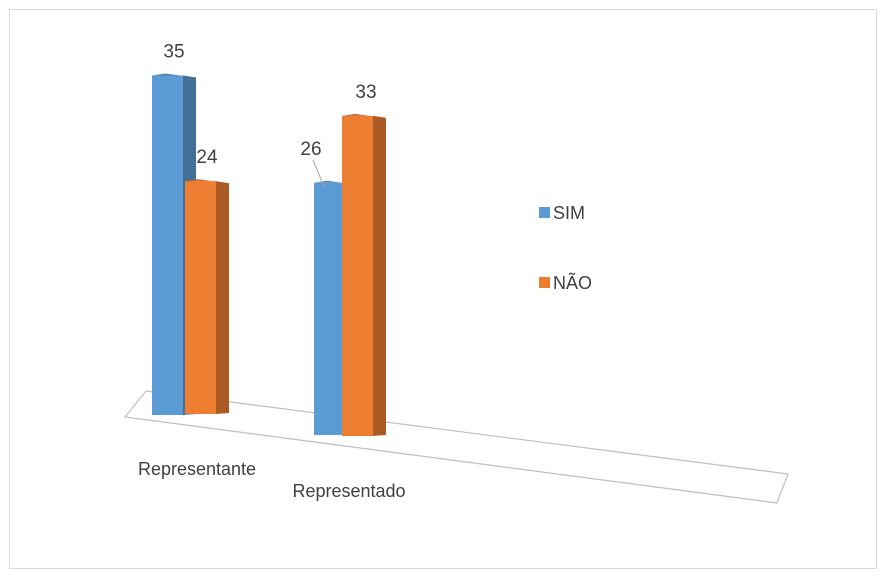 The height and width of the screenshot is (573, 882). Describe the element at coordinates (565, 248) in the screenshot. I see `legend: SIM NÃO` at that location.